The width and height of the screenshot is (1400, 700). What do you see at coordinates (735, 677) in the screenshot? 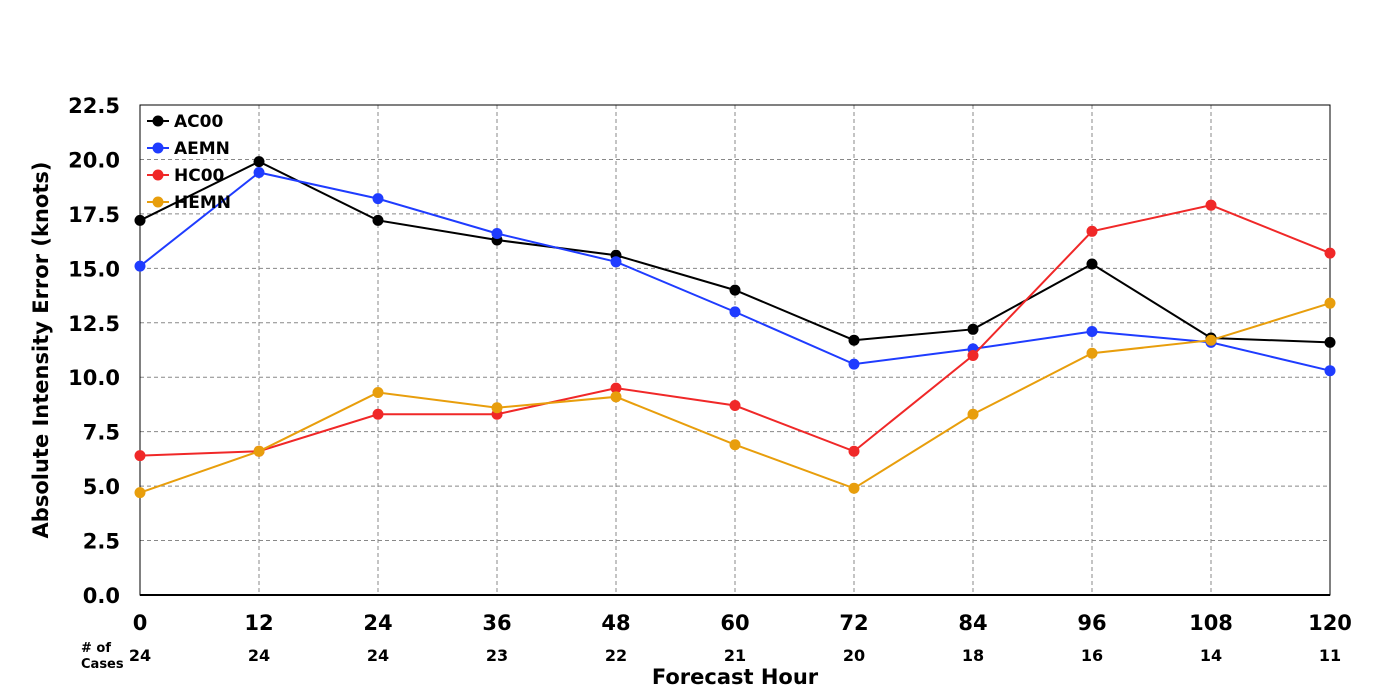
I see `x-axis-title: Forecast Hour` at bounding box center [735, 677].